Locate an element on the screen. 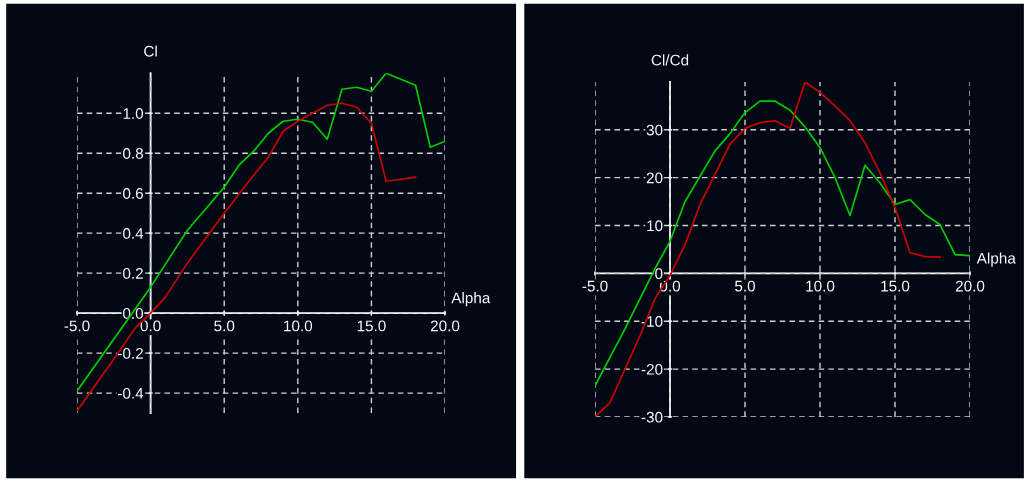 Image resolution: width=1028 pixels, height=482 pixels. y-tick-label: 0.2 is located at coordinates (133, 273).